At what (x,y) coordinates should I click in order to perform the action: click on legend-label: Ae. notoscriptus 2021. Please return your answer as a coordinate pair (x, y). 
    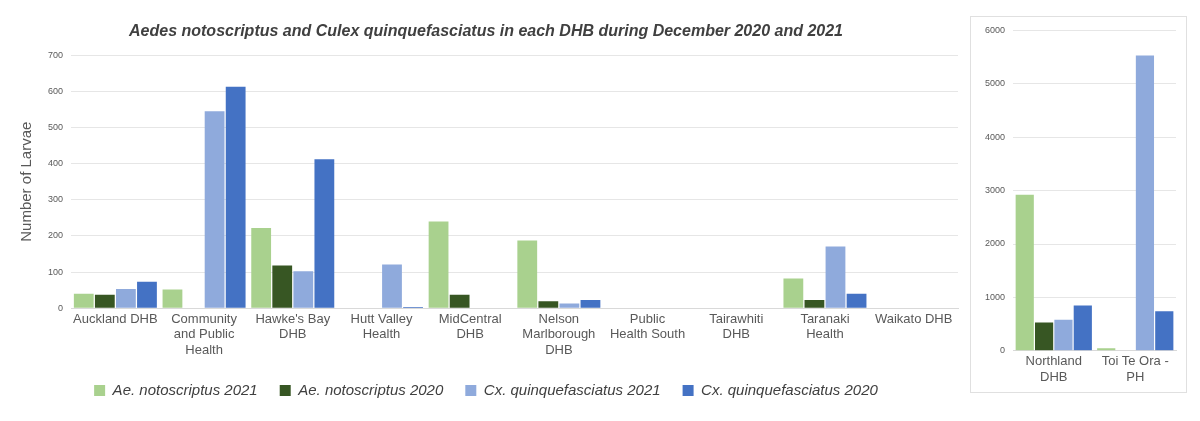
    Looking at the image, I should click on (184, 389).